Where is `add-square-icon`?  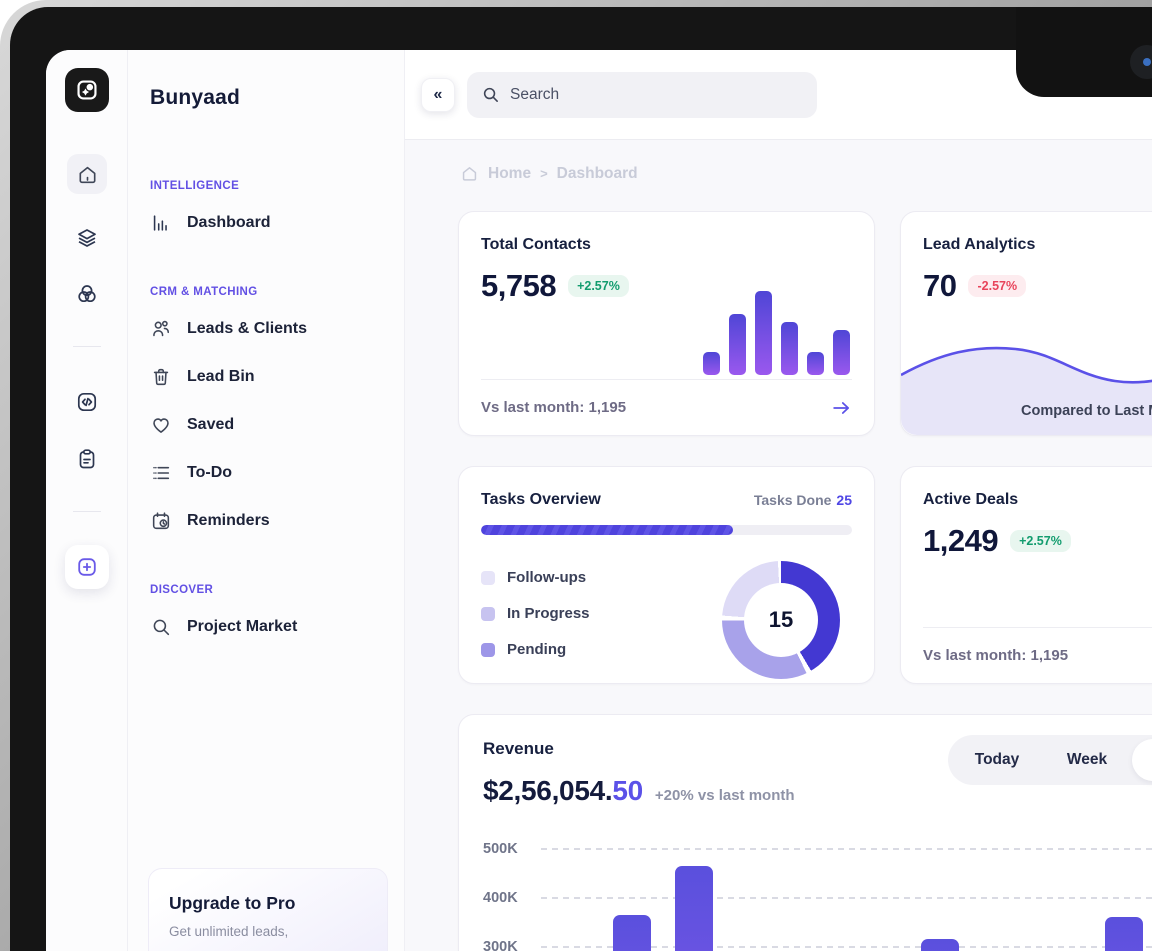
add-square-icon is located at coordinates (87, 567).